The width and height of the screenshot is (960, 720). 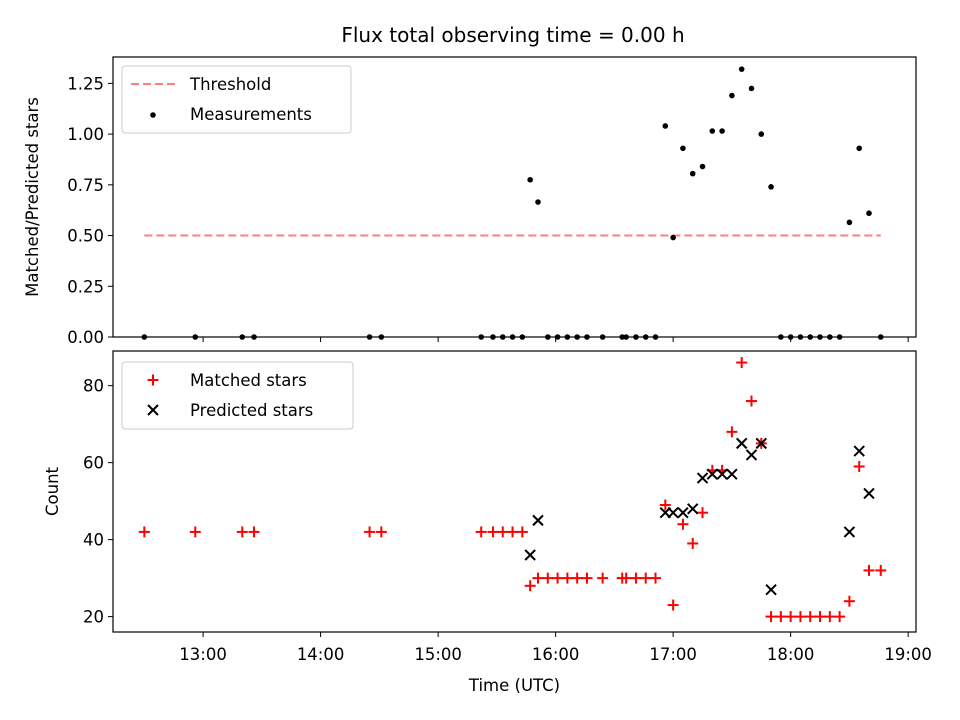 What do you see at coordinates (85, 83) in the screenshot?
I see `top-y-tick-label: 1.25` at bounding box center [85, 83].